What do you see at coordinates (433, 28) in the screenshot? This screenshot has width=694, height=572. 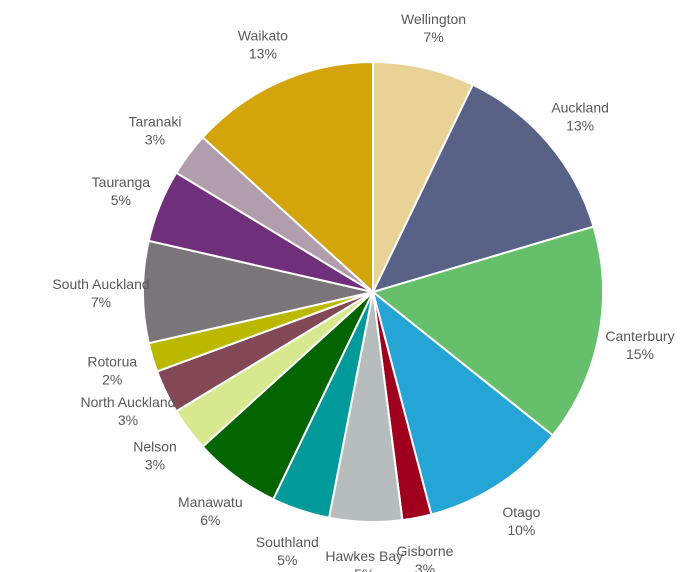 I see `slice-label-wellington: Wellington 7%` at bounding box center [433, 28].